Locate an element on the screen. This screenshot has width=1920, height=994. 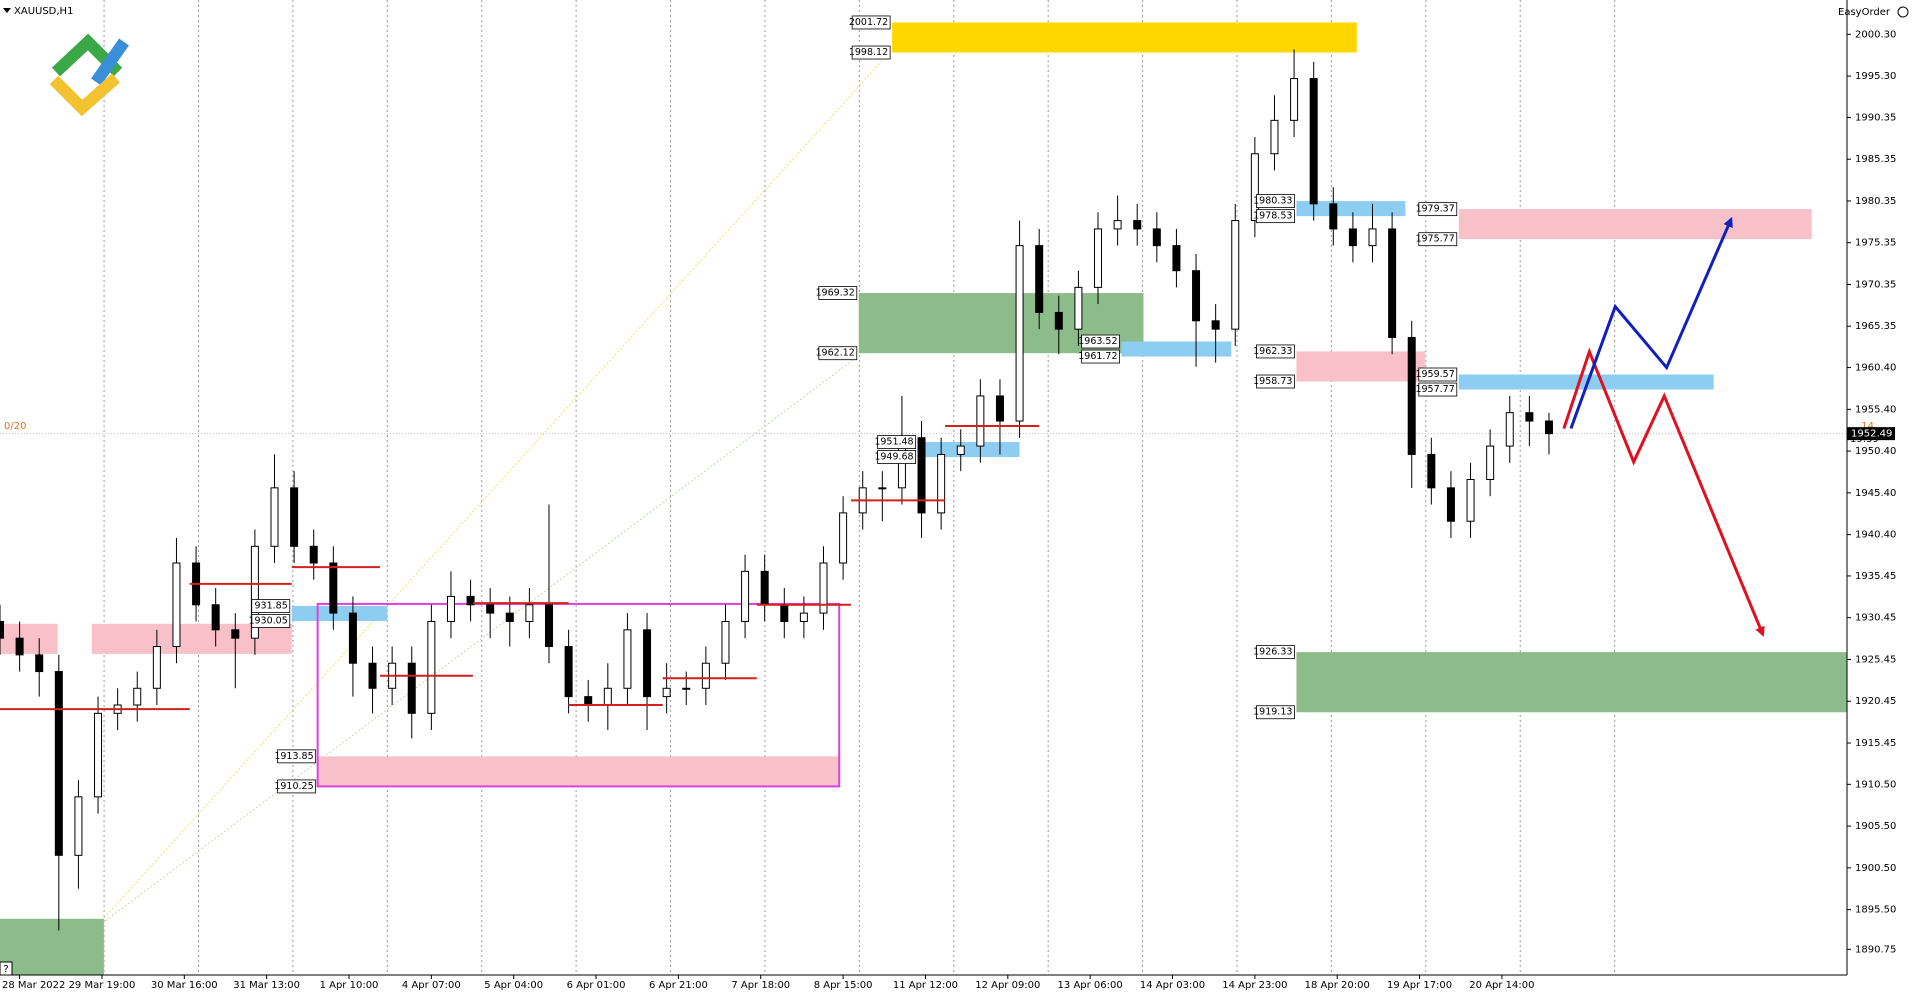
y-tick-label: 1980.35 is located at coordinates (1875, 201).